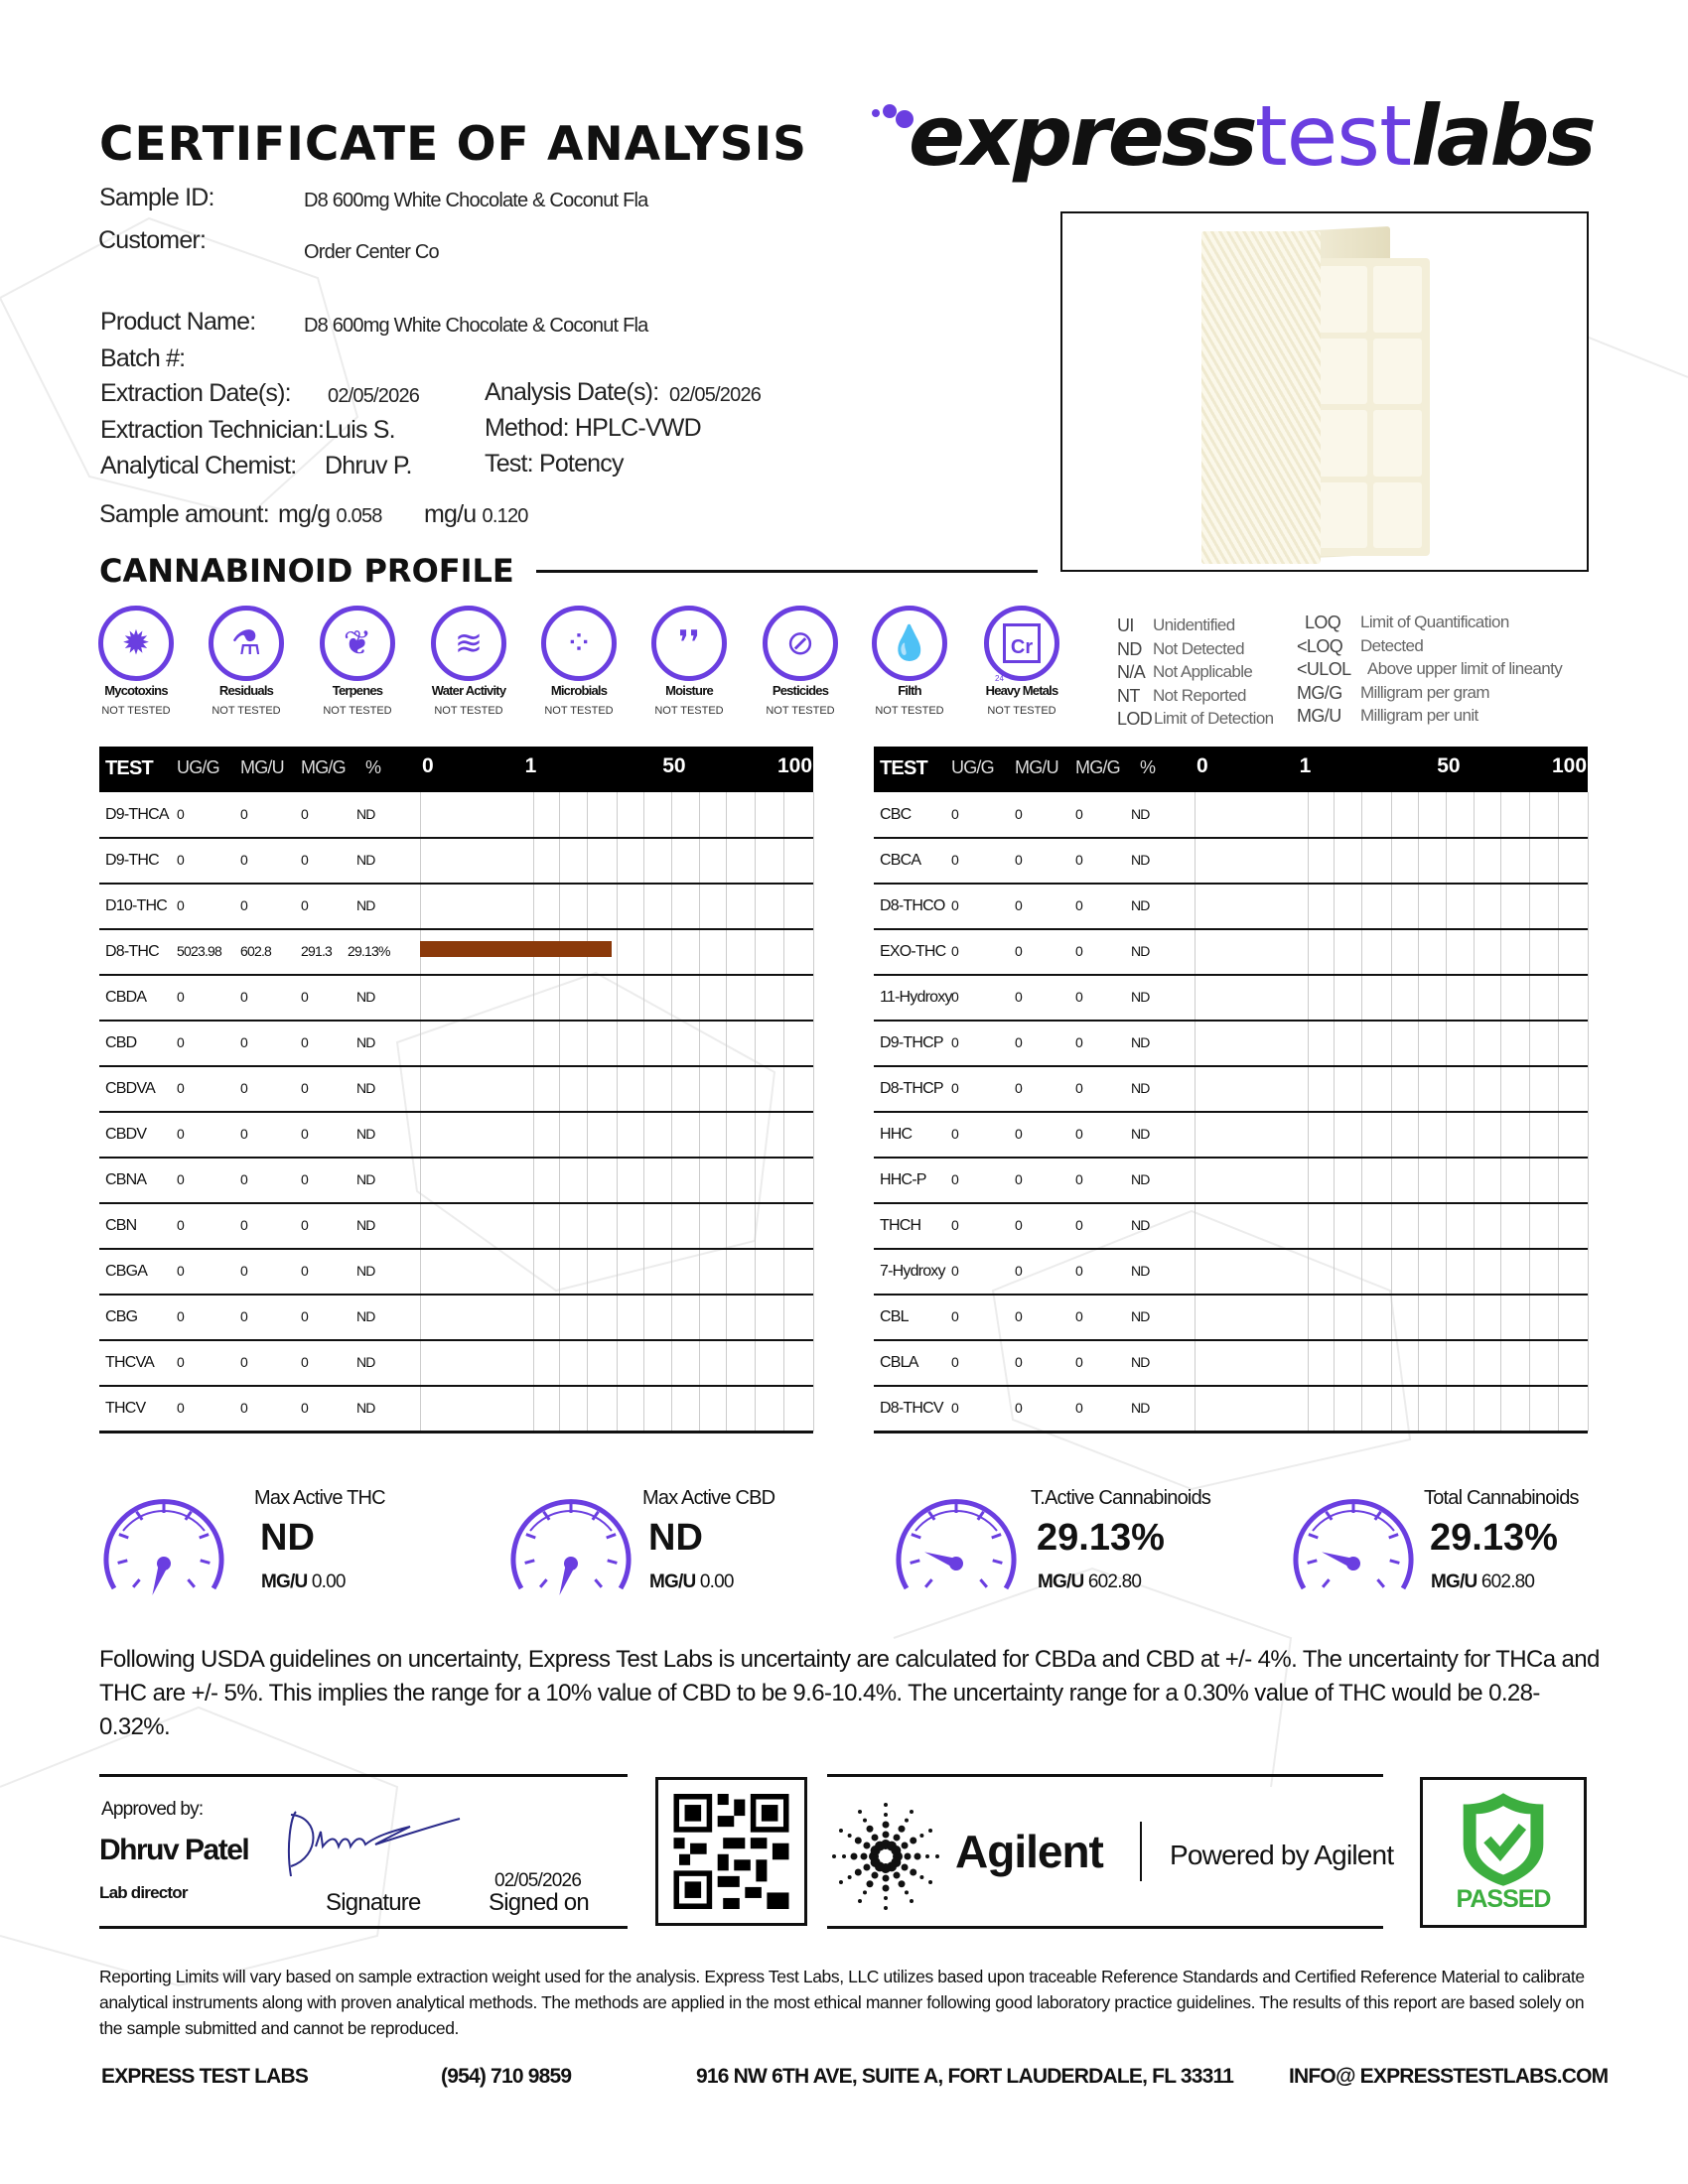  I want to click on summary-label: Max Active THC, so click(320, 1498).